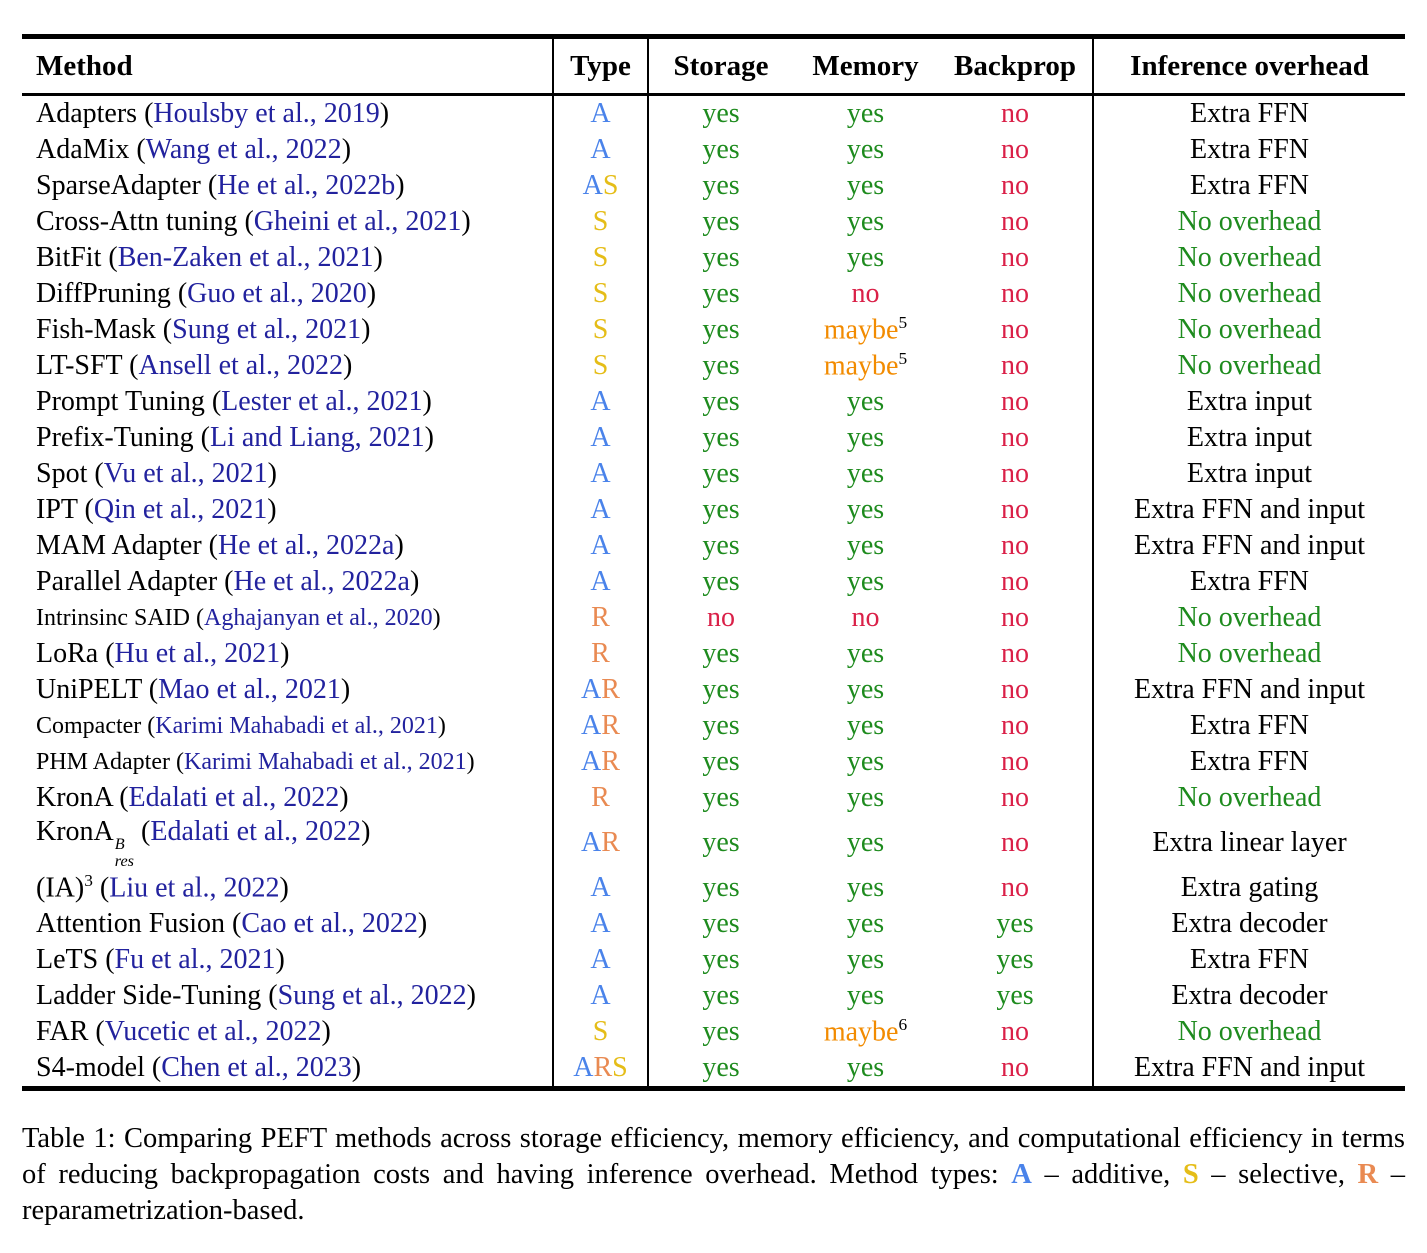 The width and height of the screenshot is (1427, 1253). What do you see at coordinates (329, 923) in the screenshot?
I see `citation-link: Cao et al., 2022` at bounding box center [329, 923].